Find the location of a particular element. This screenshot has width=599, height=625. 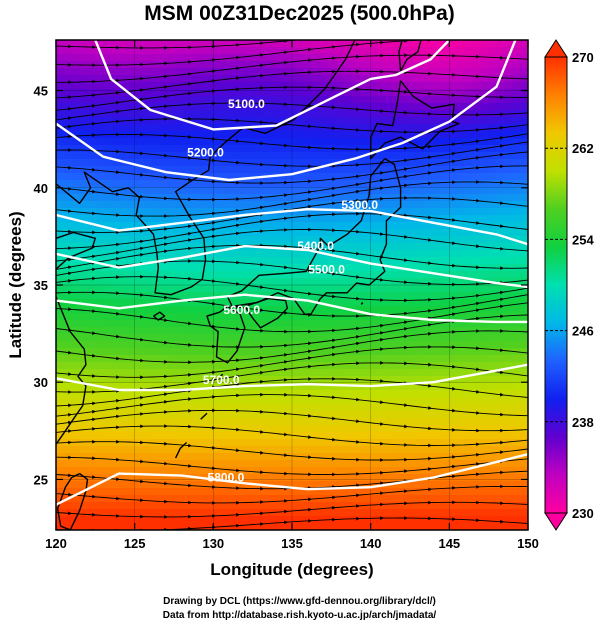

coast-honshu is located at coordinates (314, 236).